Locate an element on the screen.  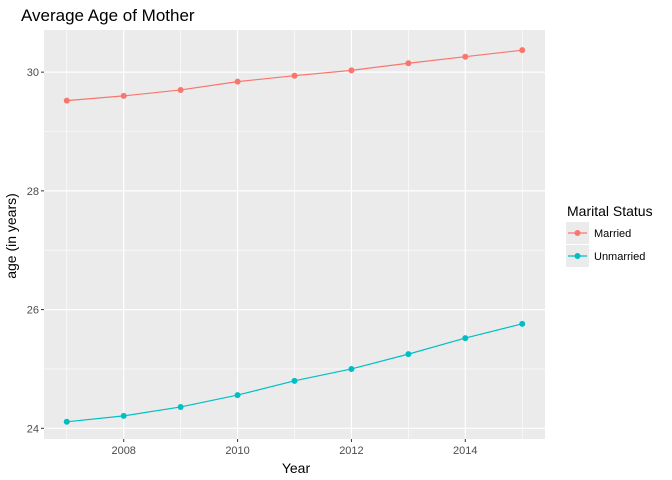
chart-title: Average Age of Mother is located at coordinates (108, 15).